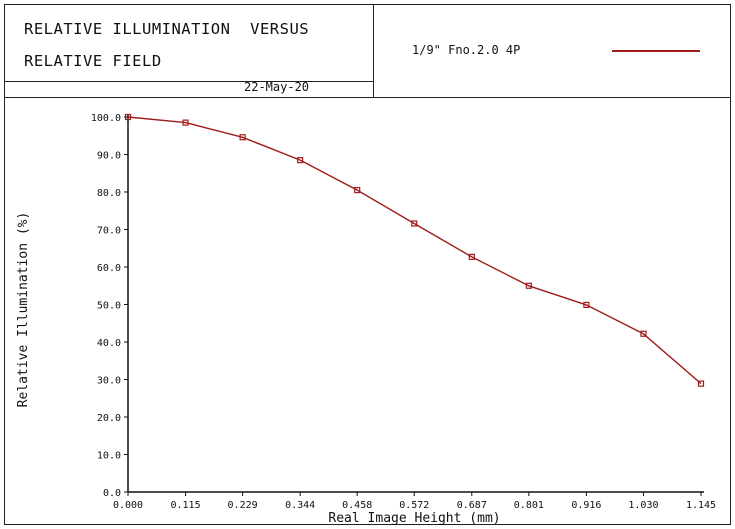  What do you see at coordinates (656, 51) in the screenshot?
I see `legend-line-swatch` at bounding box center [656, 51].